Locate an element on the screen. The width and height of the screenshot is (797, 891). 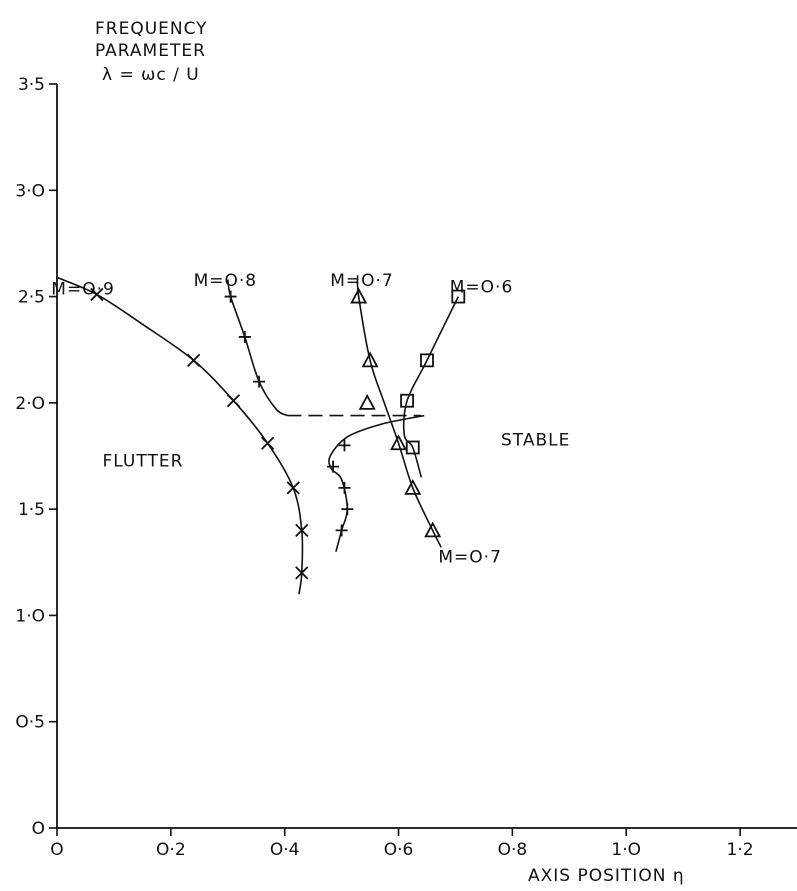
y-tick-label: 3·O is located at coordinates (30, 191).